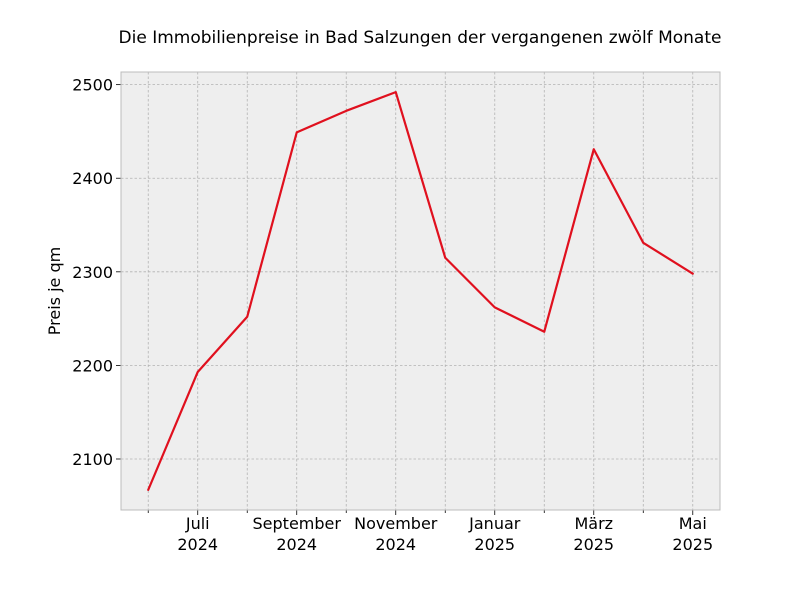 This screenshot has width=800, height=600. Describe the element at coordinates (54, 291) in the screenshot. I see `y-axis-label: Preis je qm` at that location.